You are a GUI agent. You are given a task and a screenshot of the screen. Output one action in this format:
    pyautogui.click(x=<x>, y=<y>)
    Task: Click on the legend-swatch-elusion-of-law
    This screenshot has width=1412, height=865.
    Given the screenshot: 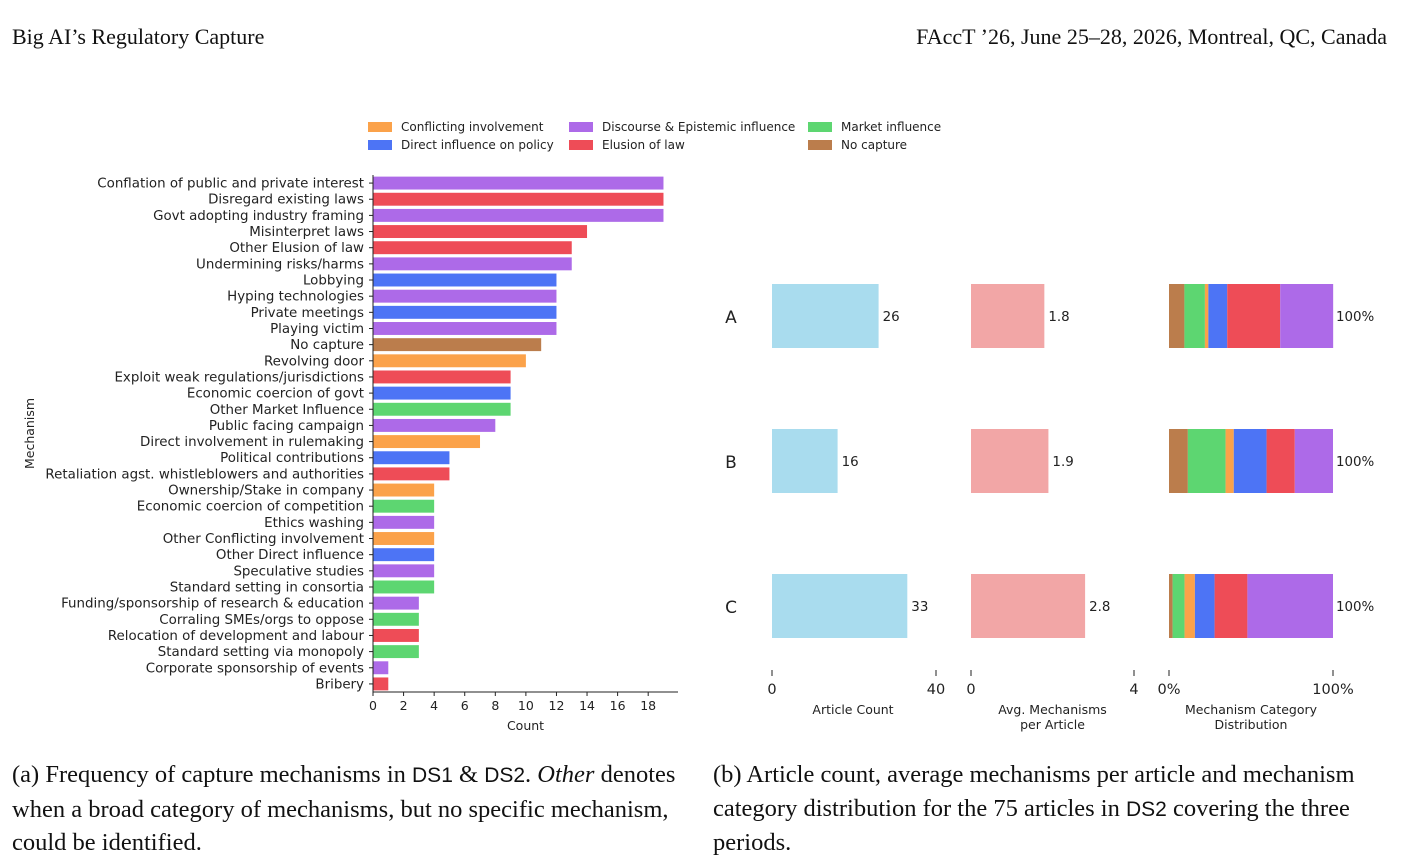 What is the action you would take?
    pyautogui.click(x=581, y=145)
    